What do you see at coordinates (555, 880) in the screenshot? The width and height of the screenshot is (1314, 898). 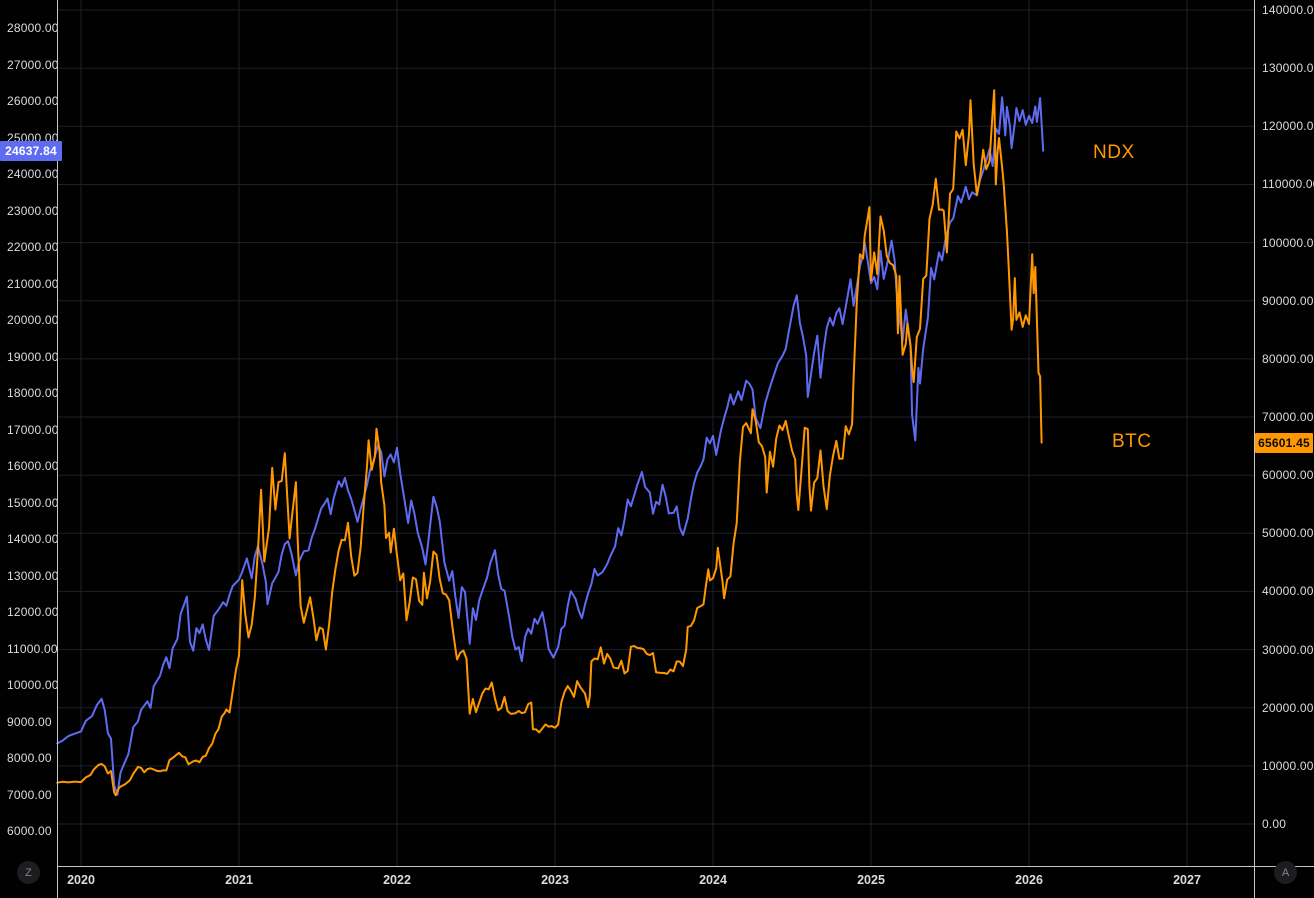 I see `year-tick-label: 2023` at bounding box center [555, 880].